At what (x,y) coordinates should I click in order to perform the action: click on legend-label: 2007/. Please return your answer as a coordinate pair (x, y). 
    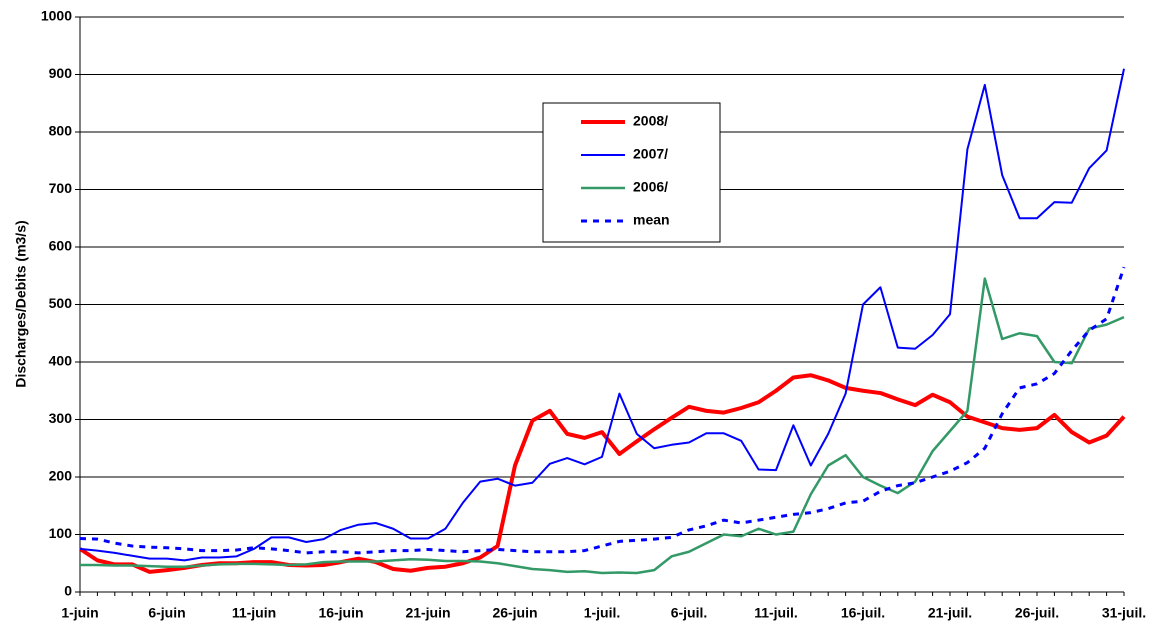
    Looking at the image, I should click on (650, 154).